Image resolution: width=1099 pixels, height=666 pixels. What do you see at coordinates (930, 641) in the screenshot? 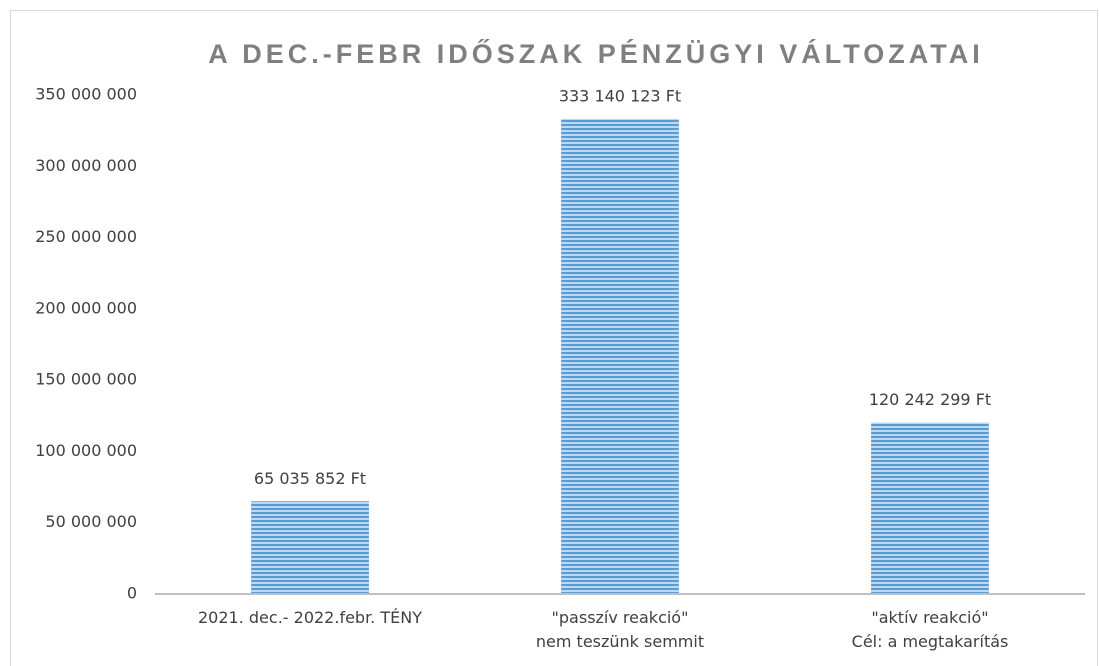
I see `x-tick-line: Cél: a megtakarítás` at bounding box center [930, 641].